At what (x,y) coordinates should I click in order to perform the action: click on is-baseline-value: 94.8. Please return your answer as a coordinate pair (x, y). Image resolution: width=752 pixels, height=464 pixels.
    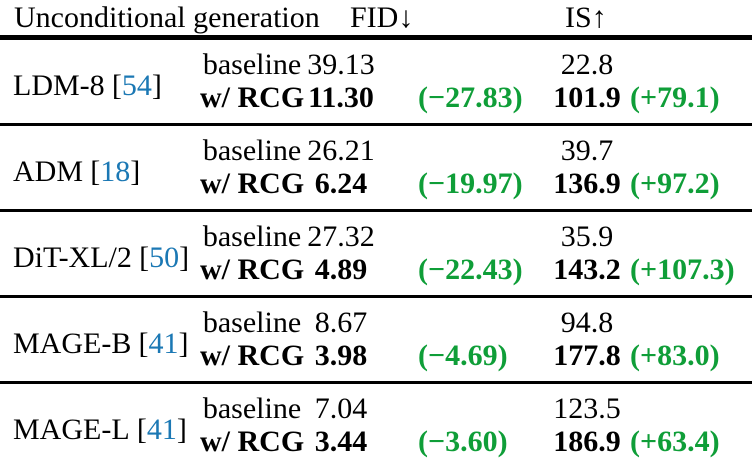
    Looking at the image, I should click on (587, 317).